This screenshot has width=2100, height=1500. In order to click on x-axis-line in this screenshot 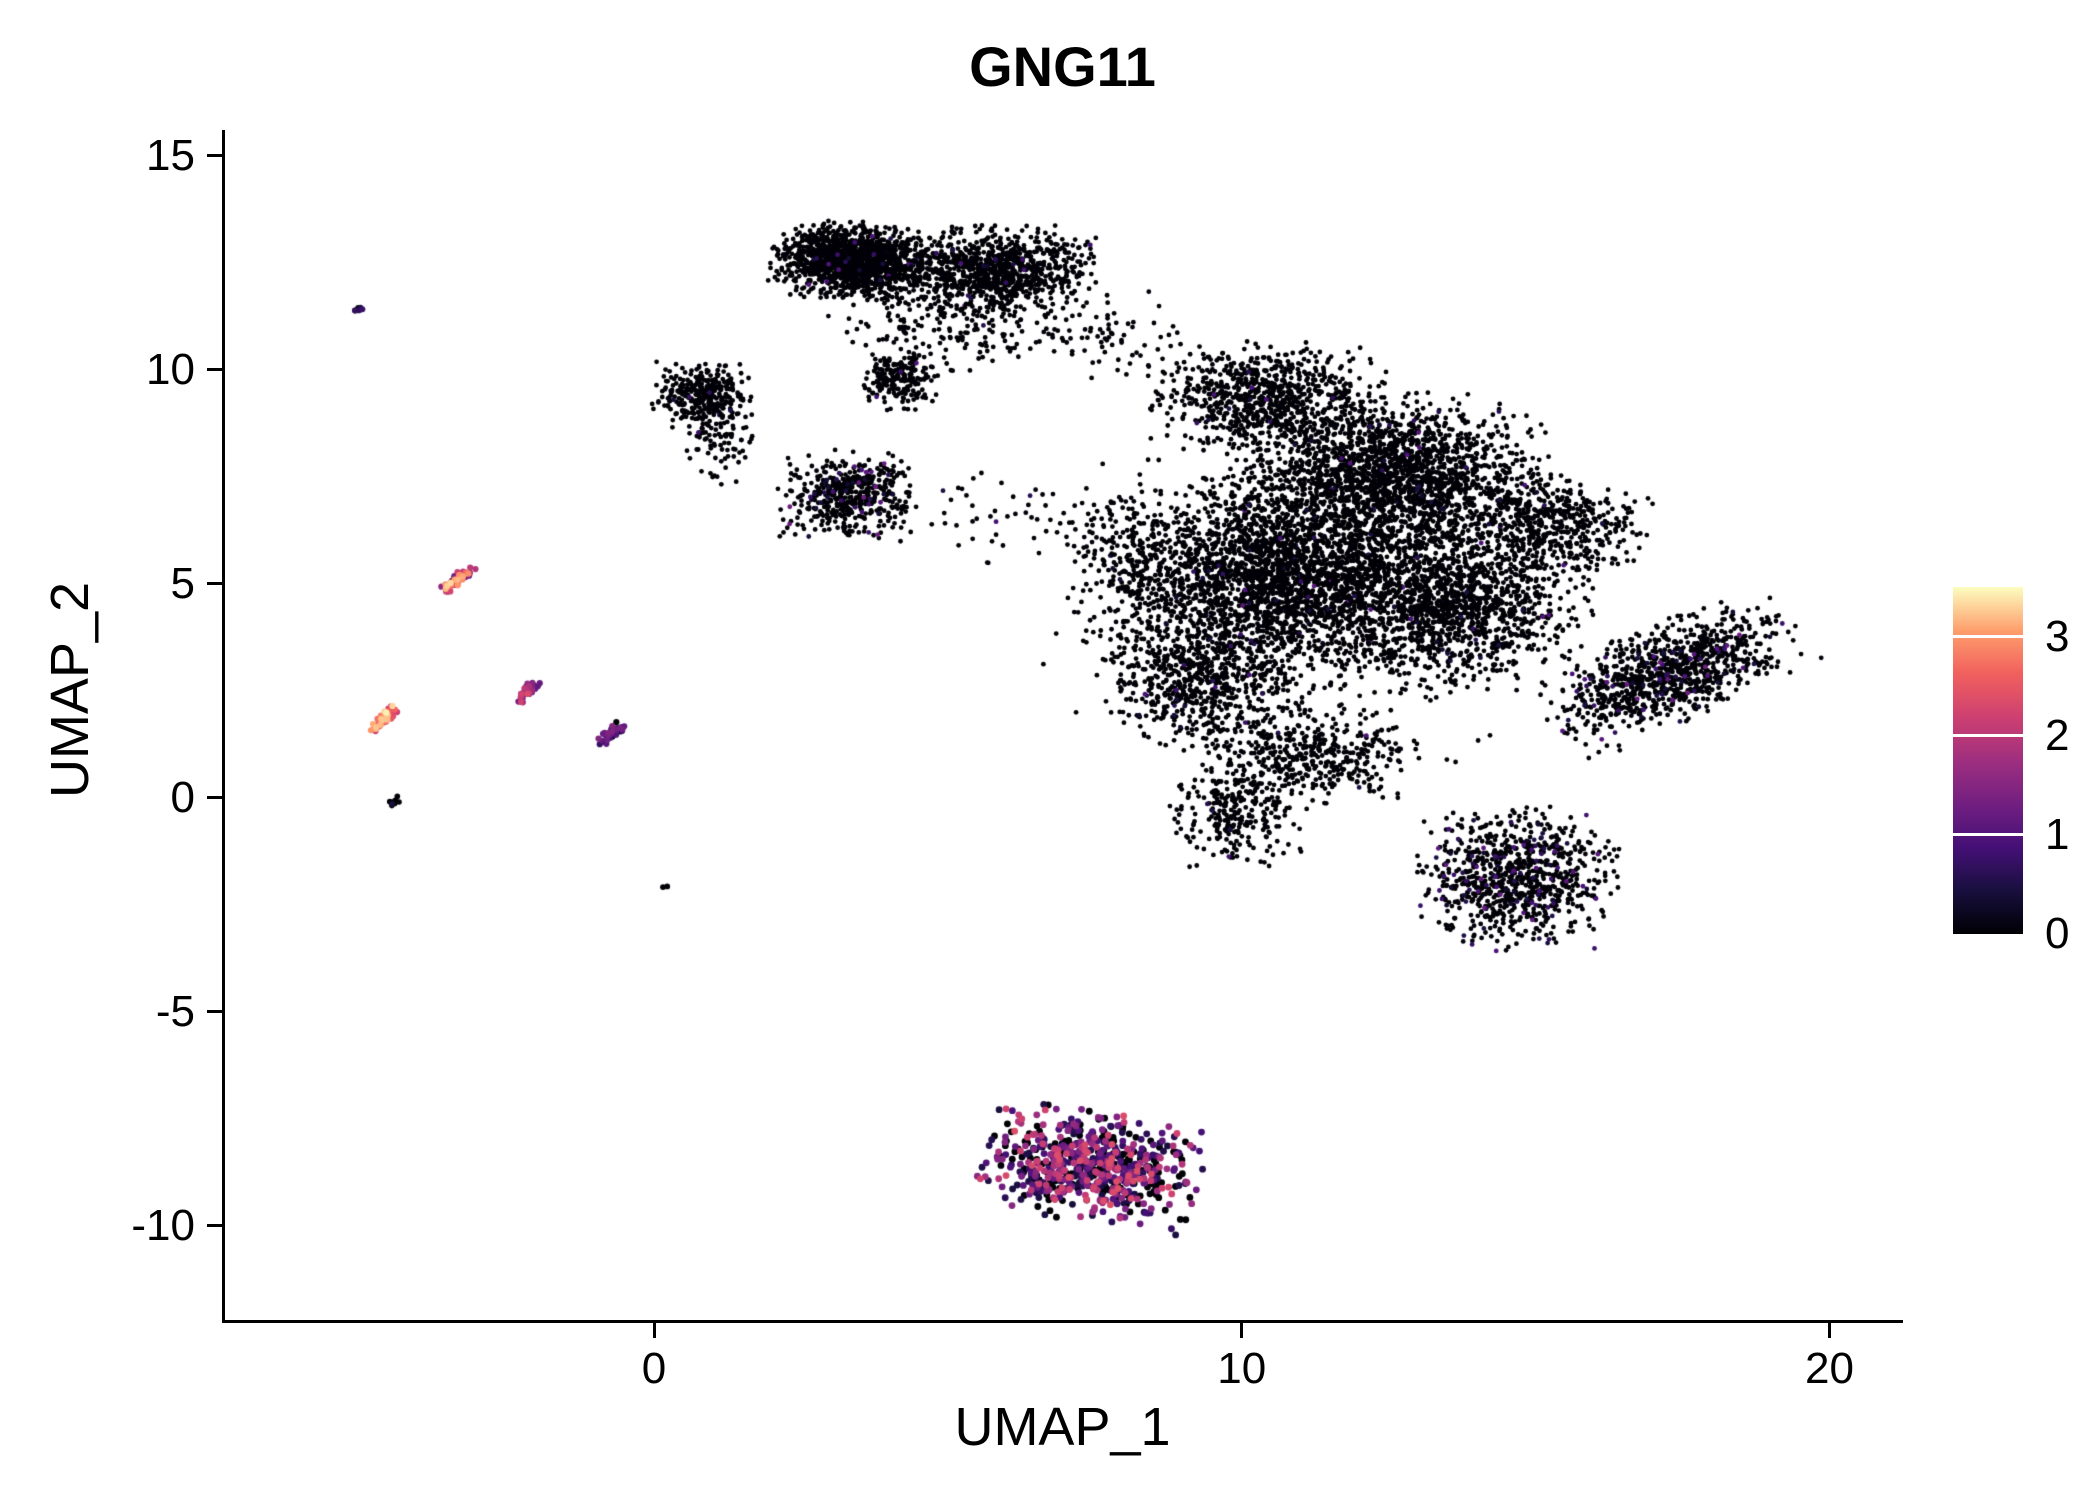, I will do `click(1062, 1321)`.